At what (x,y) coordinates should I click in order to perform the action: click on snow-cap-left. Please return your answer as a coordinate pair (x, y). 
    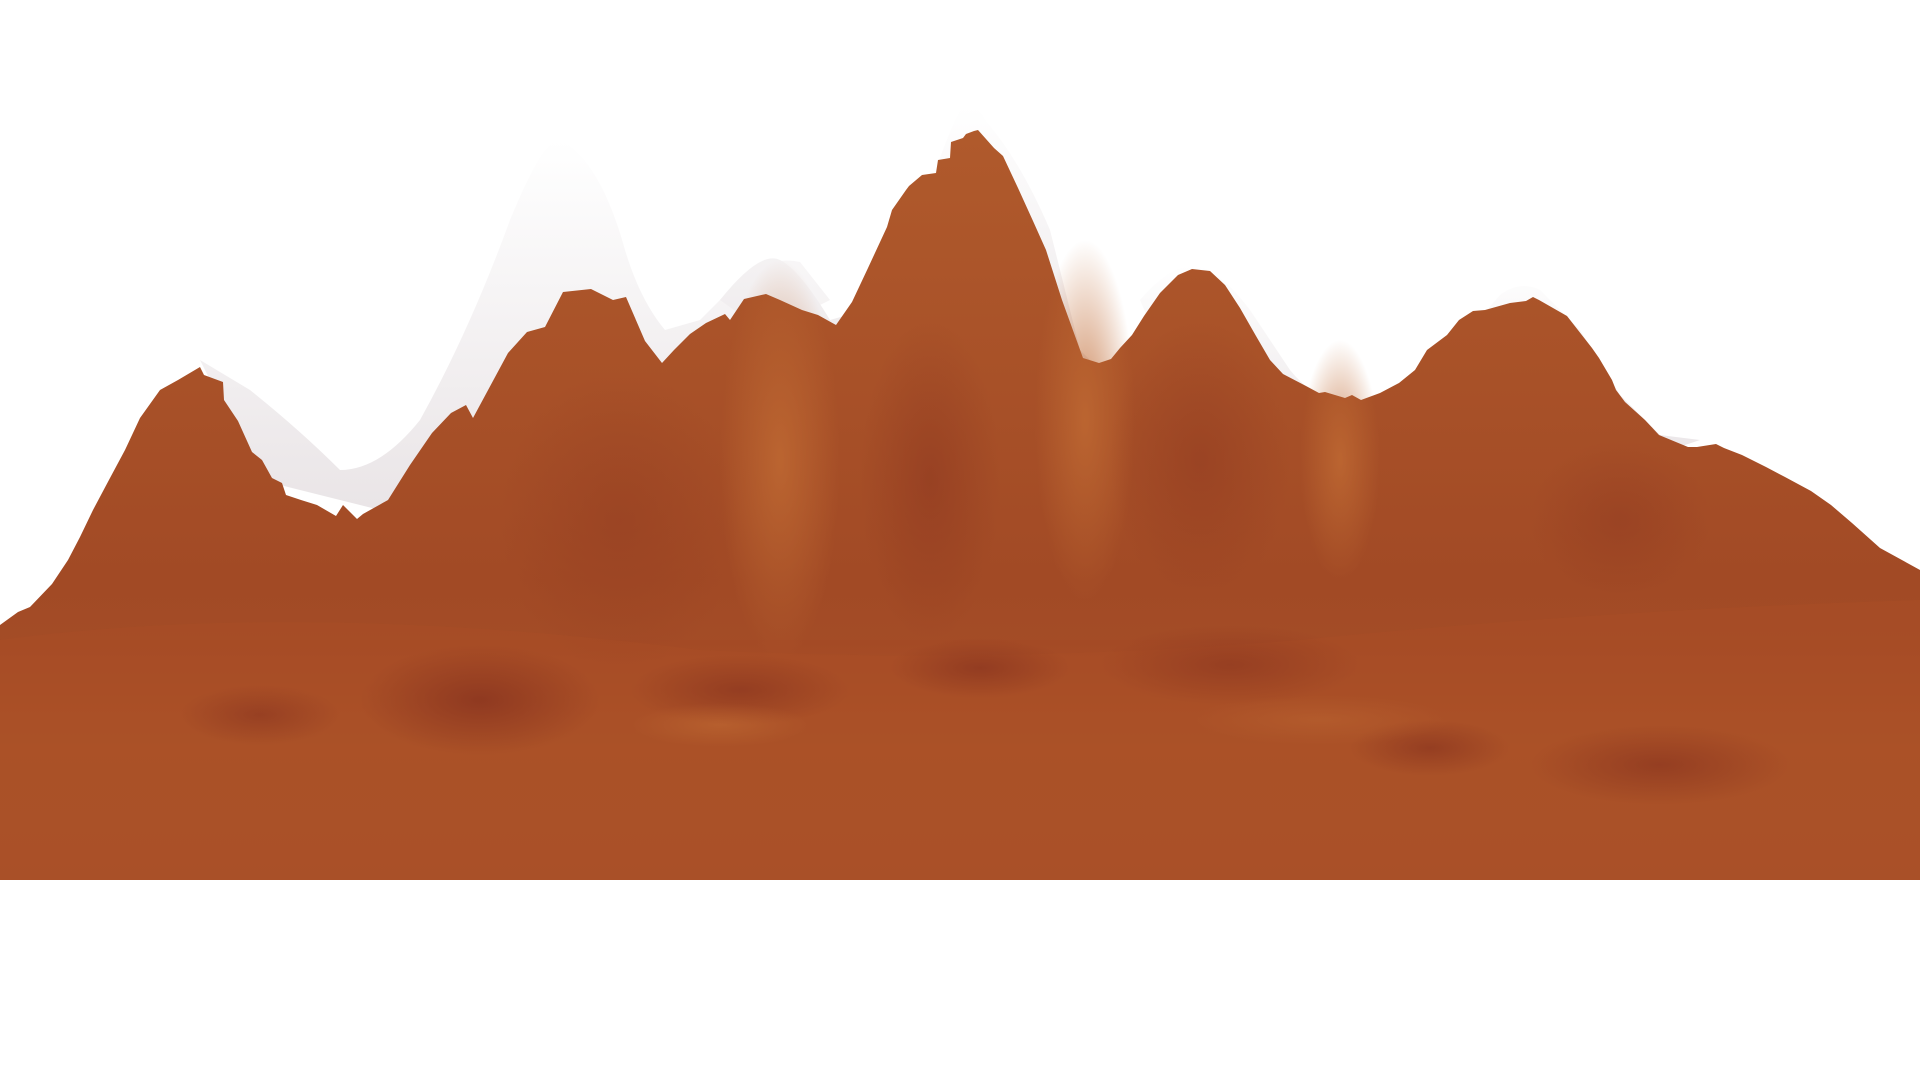
    Looking at the image, I should click on (515, 329).